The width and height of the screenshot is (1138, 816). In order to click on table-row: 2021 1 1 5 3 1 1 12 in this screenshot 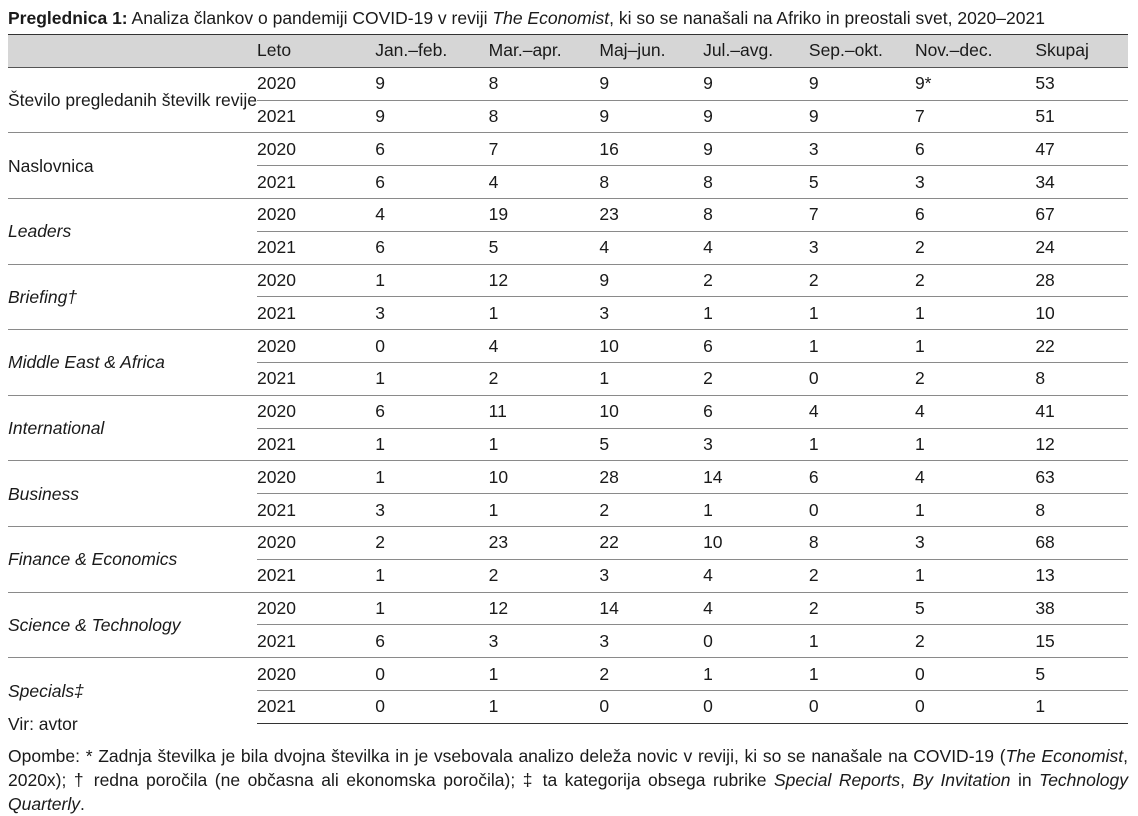, I will do `click(568, 444)`.